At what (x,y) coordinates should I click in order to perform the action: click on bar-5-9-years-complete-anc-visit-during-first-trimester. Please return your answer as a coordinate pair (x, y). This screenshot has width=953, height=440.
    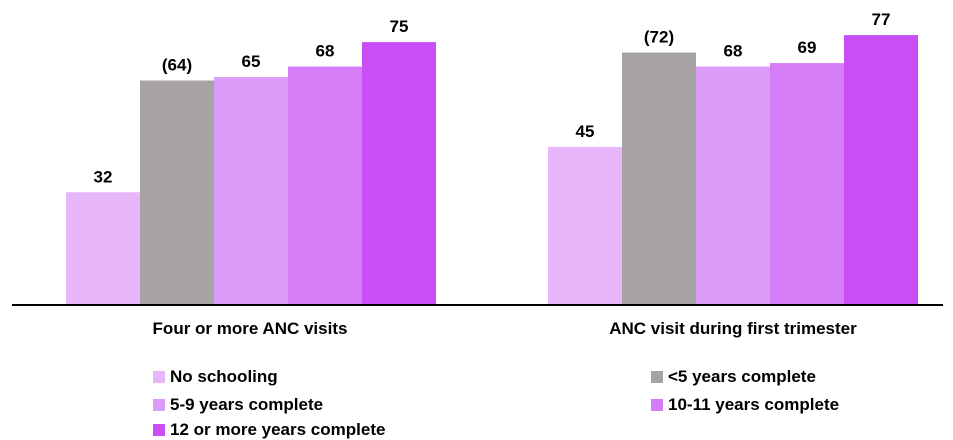
    Looking at the image, I should click on (733, 185).